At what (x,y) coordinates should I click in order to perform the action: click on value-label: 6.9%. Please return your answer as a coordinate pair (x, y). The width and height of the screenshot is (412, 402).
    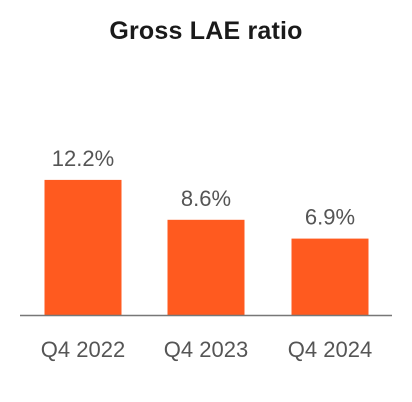
    Looking at the image, I should click on (330, 217).